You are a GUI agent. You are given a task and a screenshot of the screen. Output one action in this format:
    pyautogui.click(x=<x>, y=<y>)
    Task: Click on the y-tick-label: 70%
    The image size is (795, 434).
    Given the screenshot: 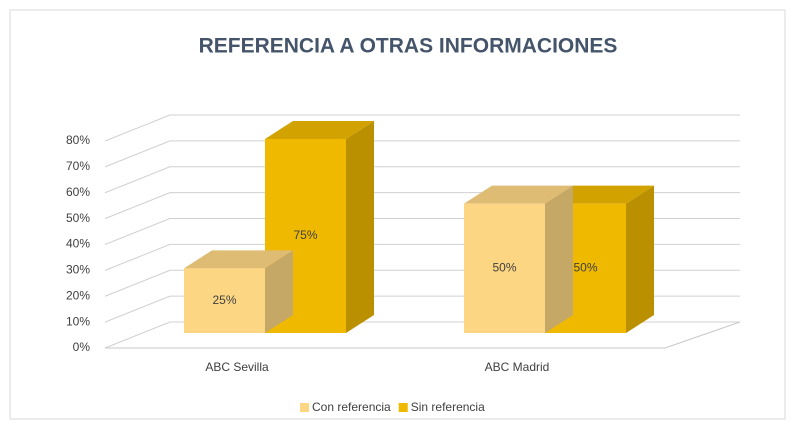 What is the action you would take?
    pyautogui.click(x=78, y=166)
    